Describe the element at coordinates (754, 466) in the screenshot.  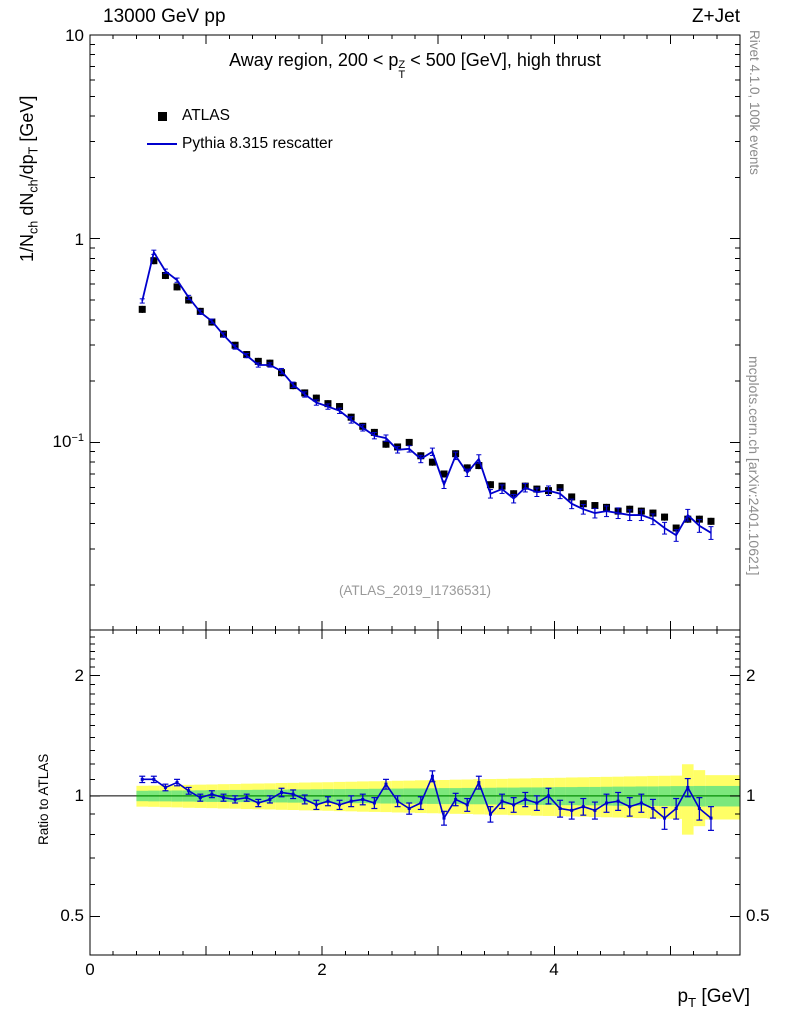
I see `mcplots-arxiv-note: mcplots.cern.ch [arXiv:2401.10621]` at that location.